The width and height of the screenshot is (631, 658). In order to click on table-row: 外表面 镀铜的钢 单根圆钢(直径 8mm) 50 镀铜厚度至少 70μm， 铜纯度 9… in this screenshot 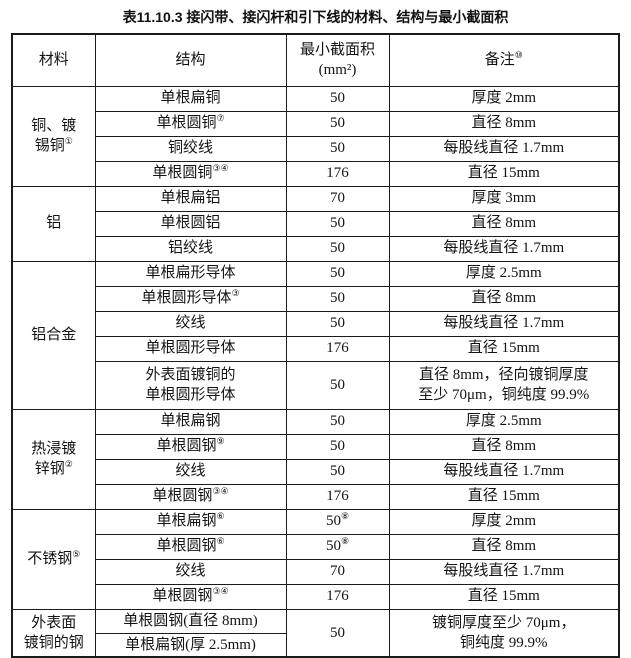, I will do `click(315, 633)`.